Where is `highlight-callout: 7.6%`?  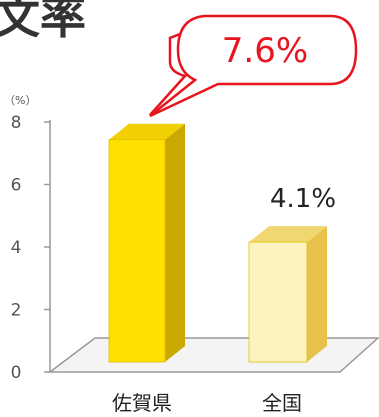 highlight-callout: 7.6% is located at coordinates (253, 66).